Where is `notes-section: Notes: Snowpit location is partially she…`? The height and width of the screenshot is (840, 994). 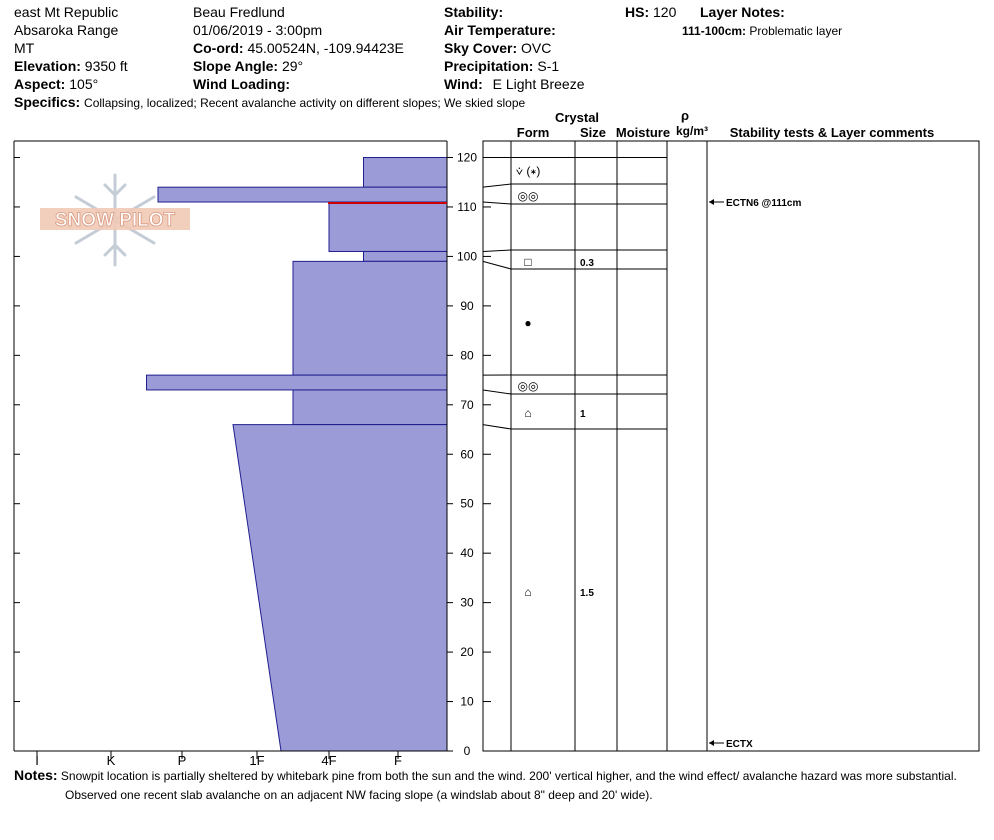 notes-section: Notes: Snowpit location is partially she… is located at coordinates (485, 775).